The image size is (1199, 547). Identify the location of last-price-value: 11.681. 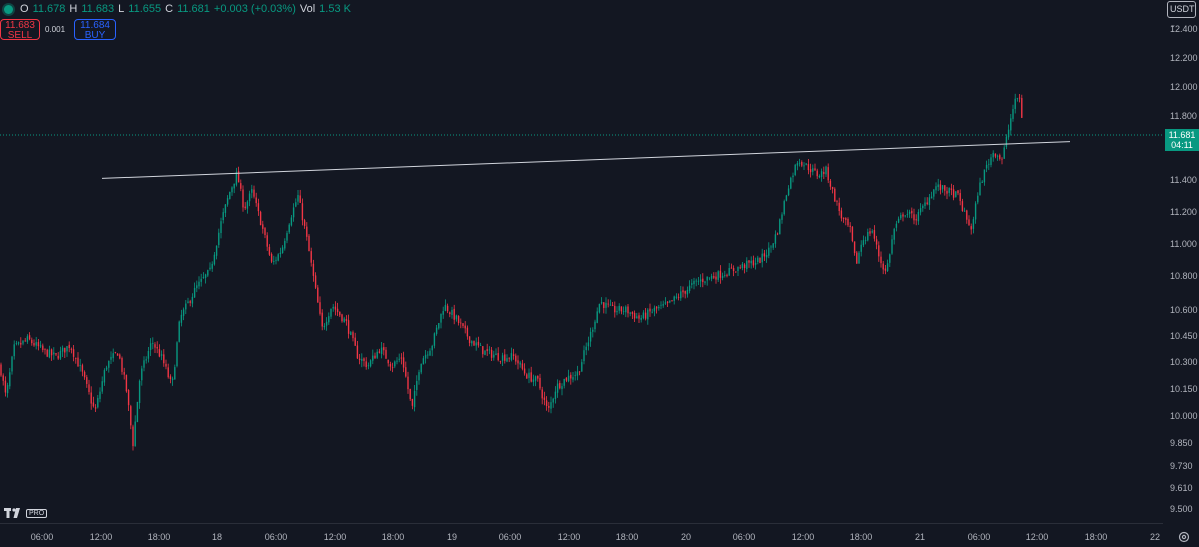
(1182, 135).